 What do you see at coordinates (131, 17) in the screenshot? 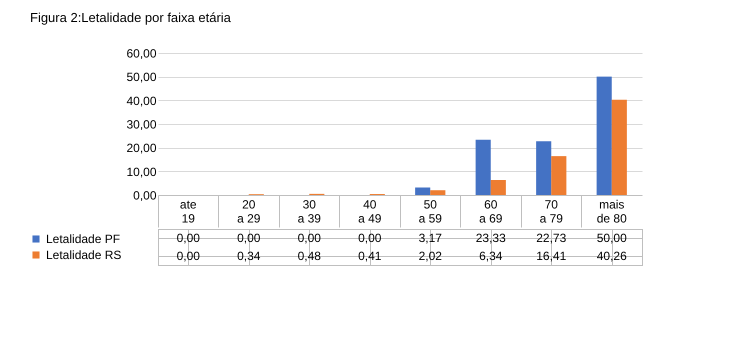
I see `chart-title: Figura 2:Letalidade por faixa etária` at bounding box center [131, 17].